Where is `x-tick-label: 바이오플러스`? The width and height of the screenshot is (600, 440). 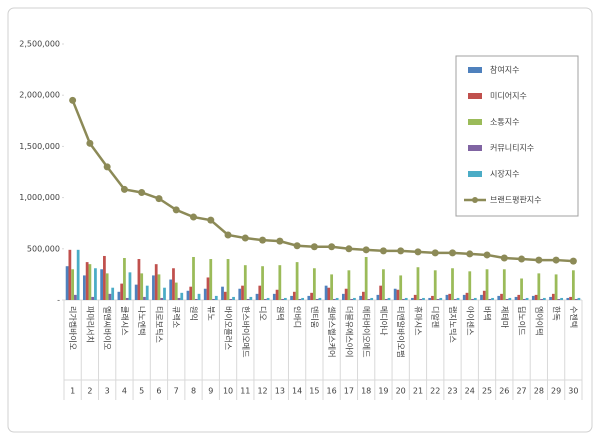
x-tick-label: 바이오플러스 is located at coordinates (229, 328).